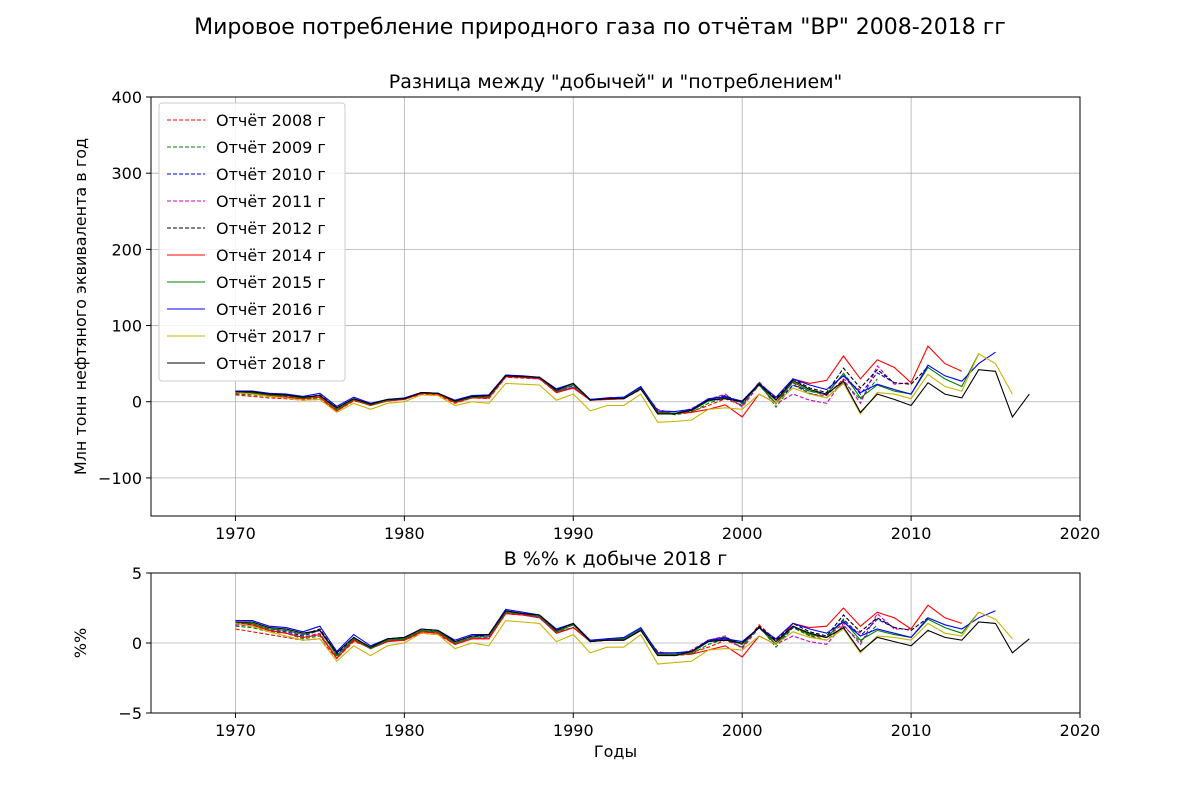 The width and height of the screenshot is (1200, 800). What do you see at coordinates (120, 478) in the screenshot?
I see `y-tick-label: −100` at bounding box center [120, 478].